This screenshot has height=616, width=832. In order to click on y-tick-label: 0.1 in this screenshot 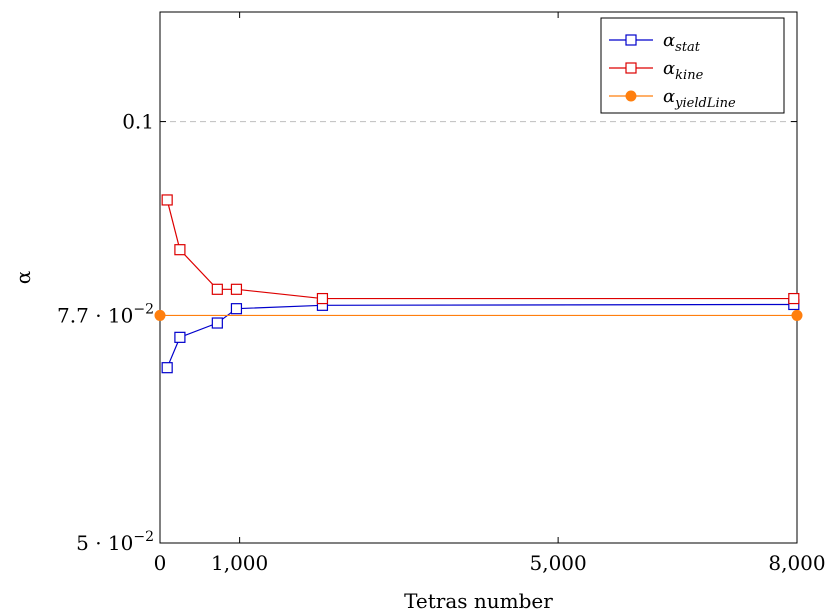, I will do `click(138, 122)`.